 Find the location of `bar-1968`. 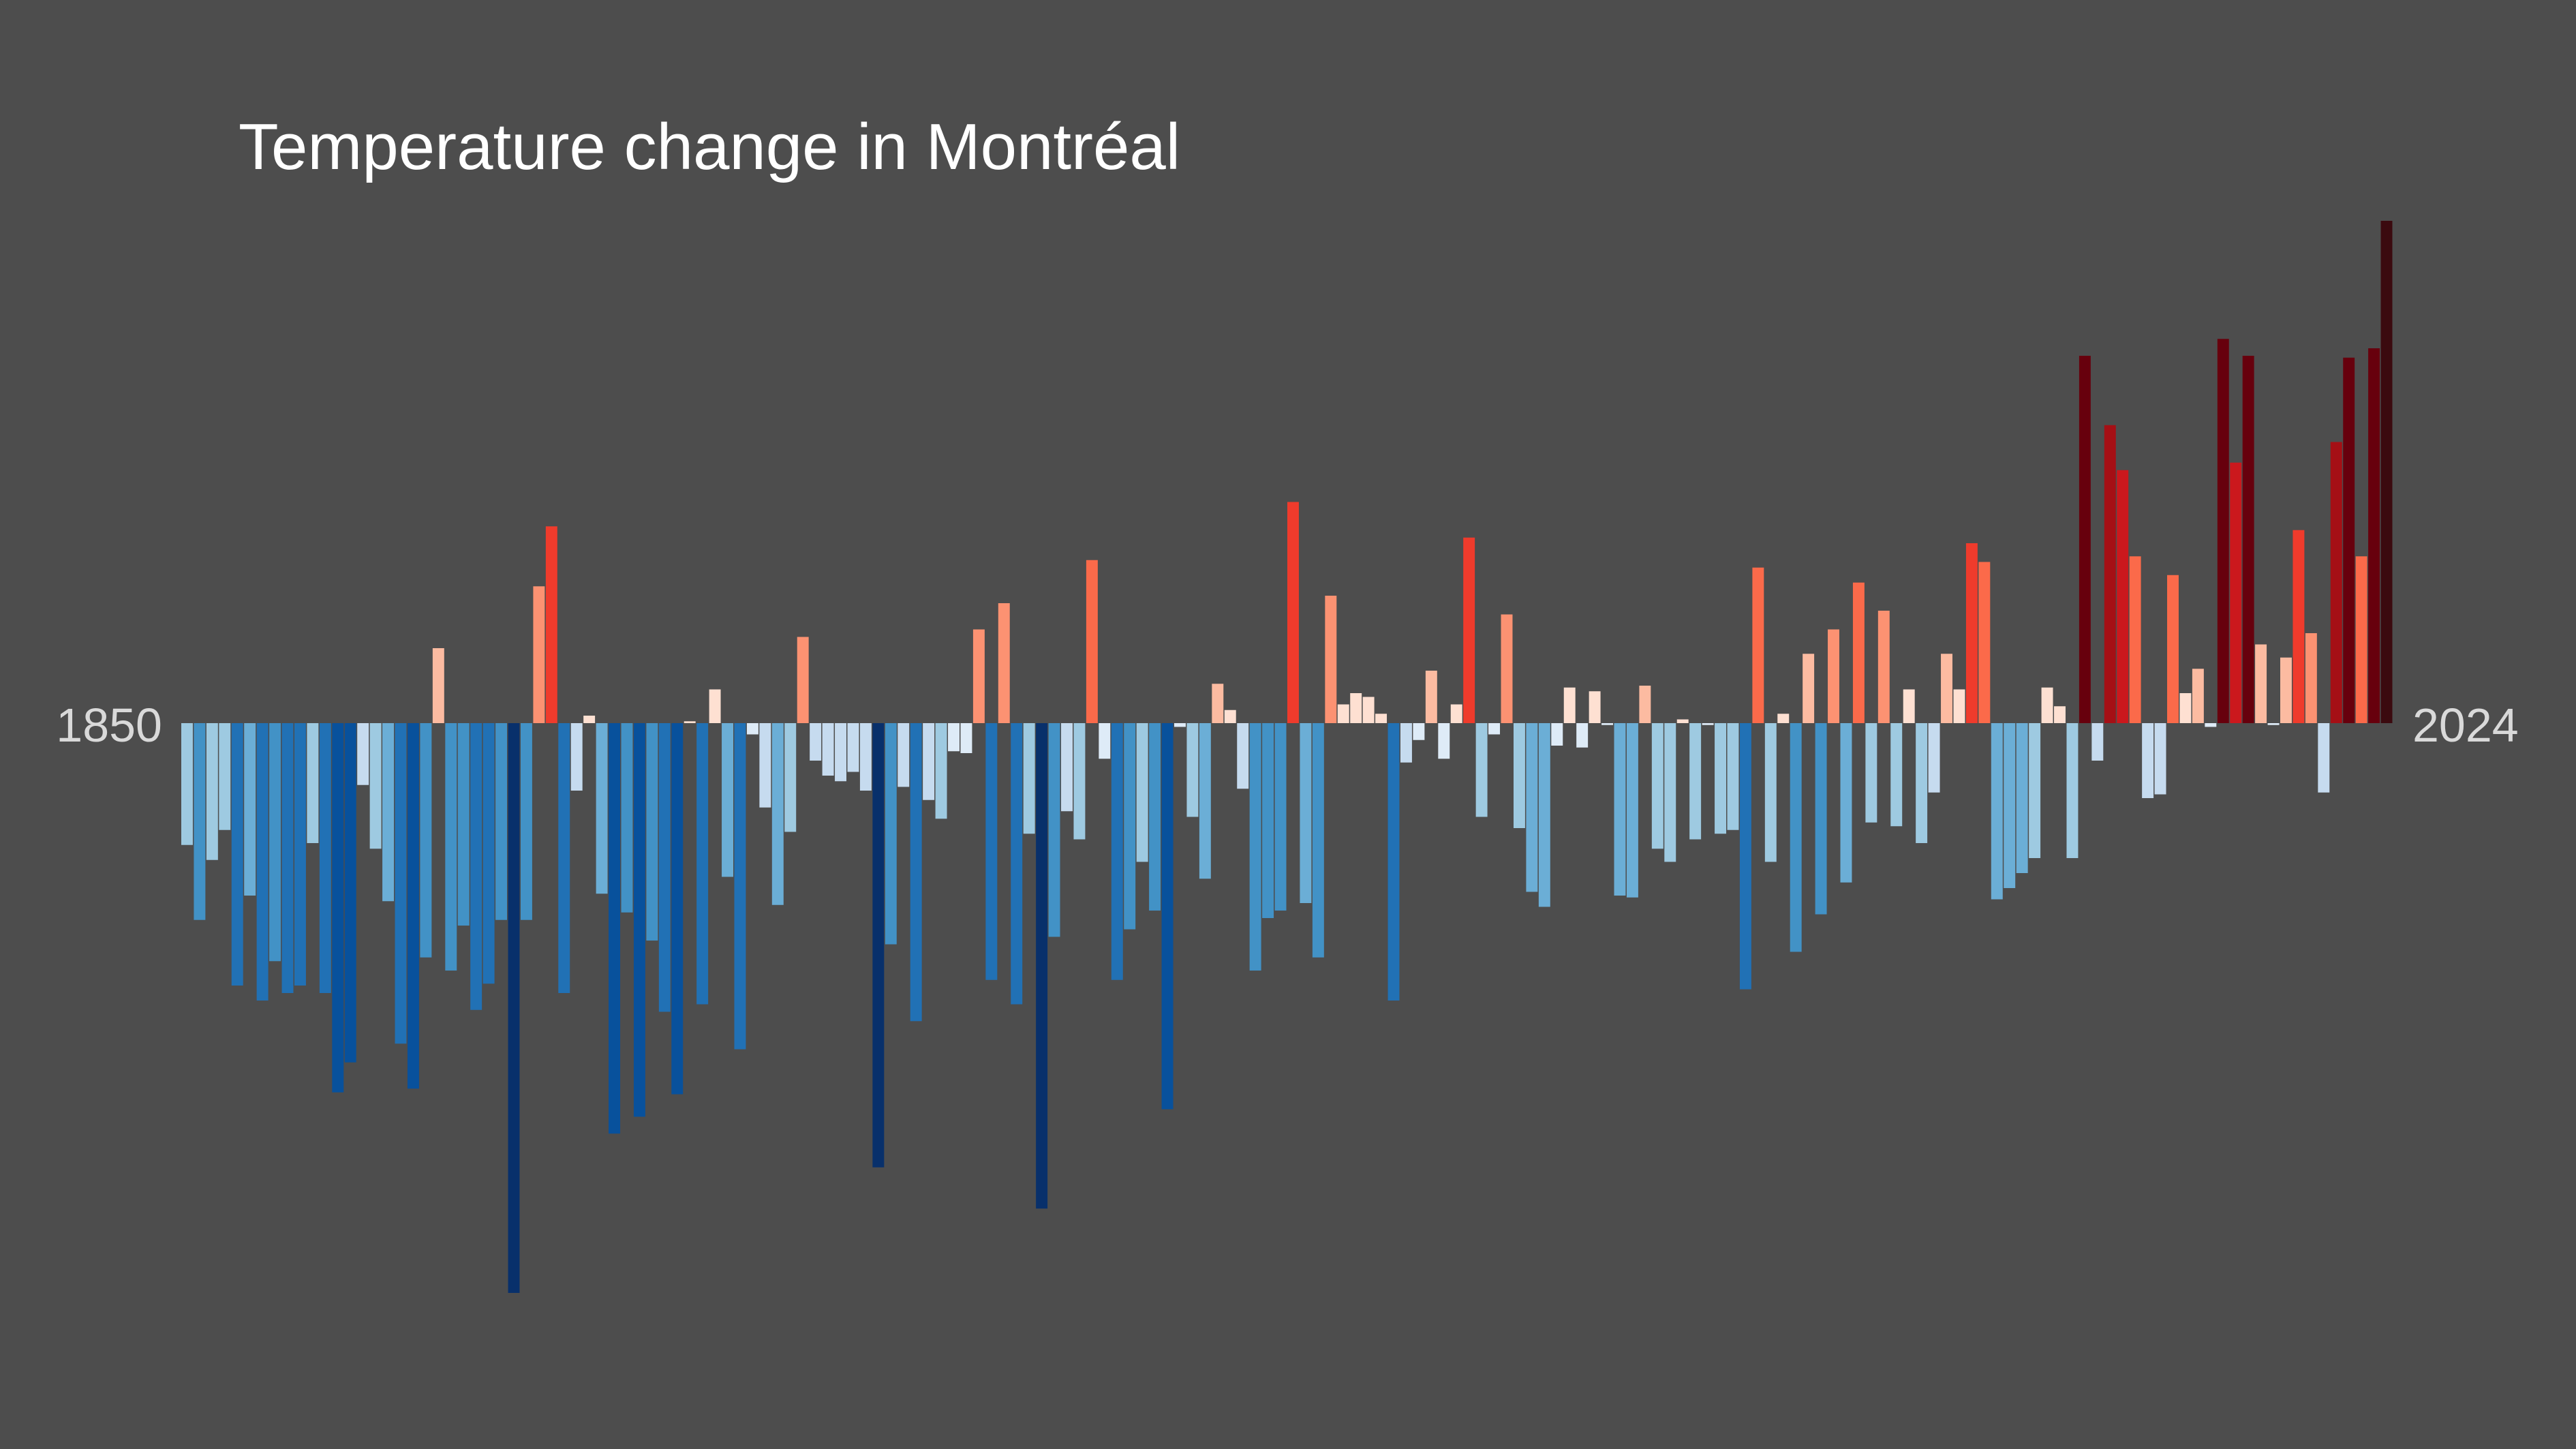

bar-1968 is located at coordinates (1670, 792).